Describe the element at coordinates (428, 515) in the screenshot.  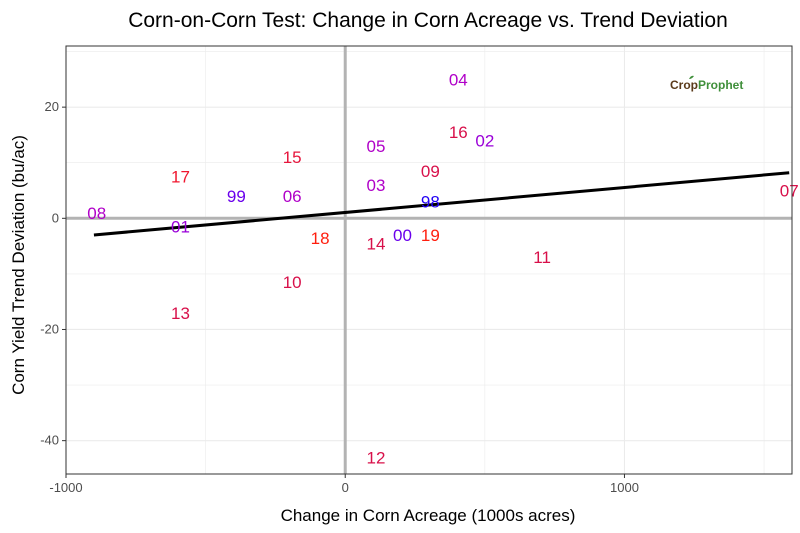
I see `x-axis-title: Change in Corn Acreage (1000s acres)` at that location.